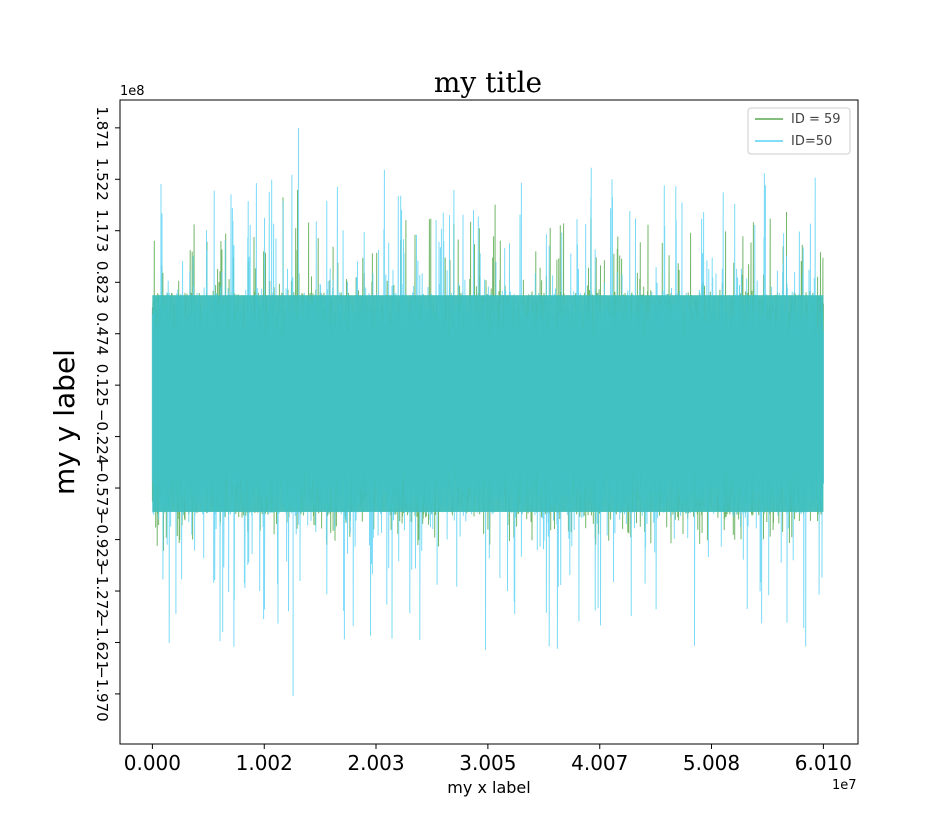  I want to click on y-tick-label: 0.474, so click(102, 333).